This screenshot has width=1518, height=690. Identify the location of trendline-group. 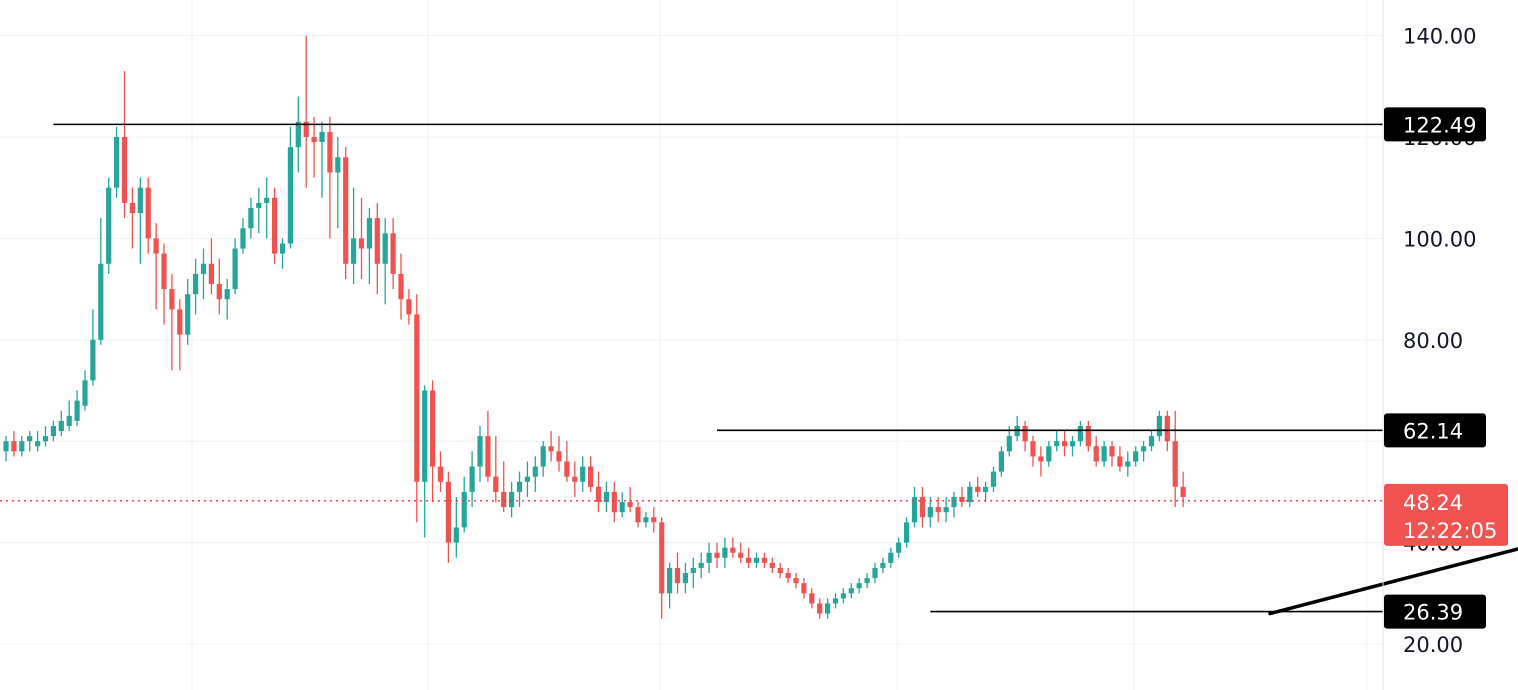
(1393, 532).